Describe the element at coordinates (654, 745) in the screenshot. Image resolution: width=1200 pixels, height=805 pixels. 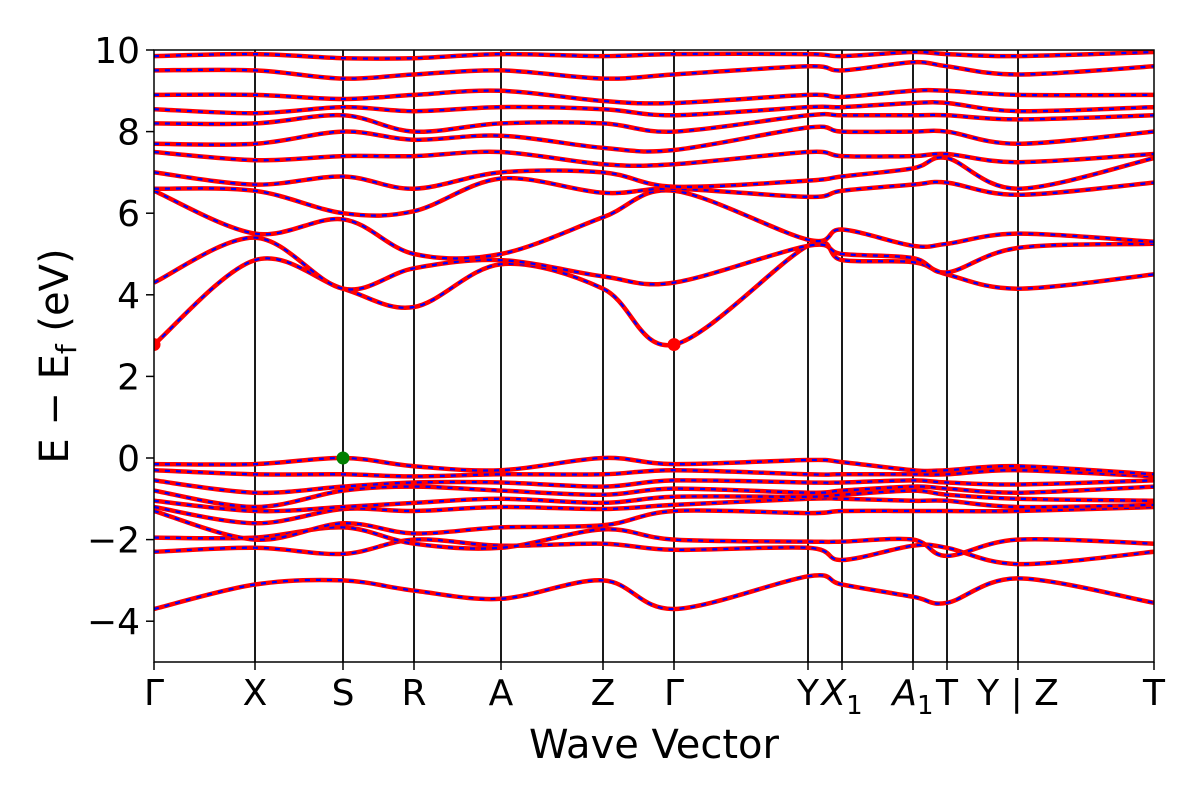
I see `x-axis-title: Wave Vector` at that location.